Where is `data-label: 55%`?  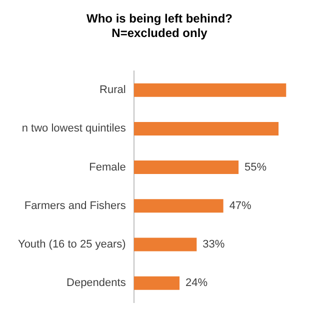 data-label: 55% is located at coordinates (255, 167).